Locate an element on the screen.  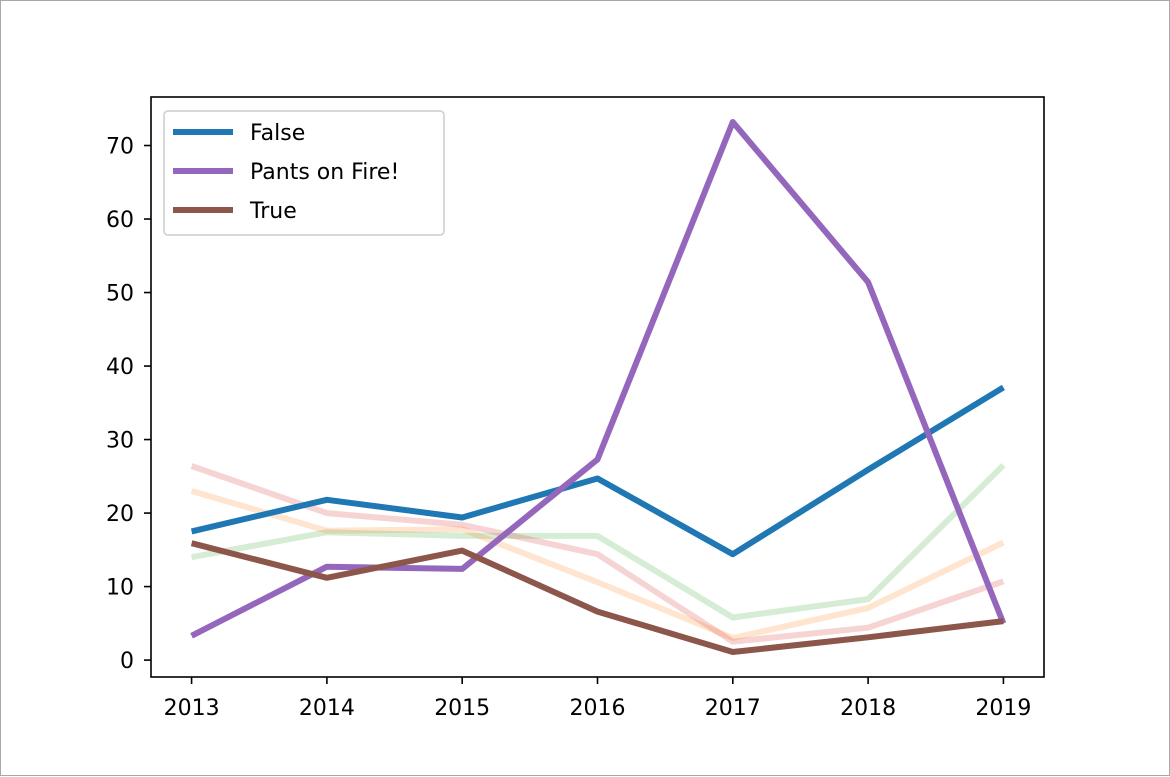
legend-box is located at coordinates (304, 173).